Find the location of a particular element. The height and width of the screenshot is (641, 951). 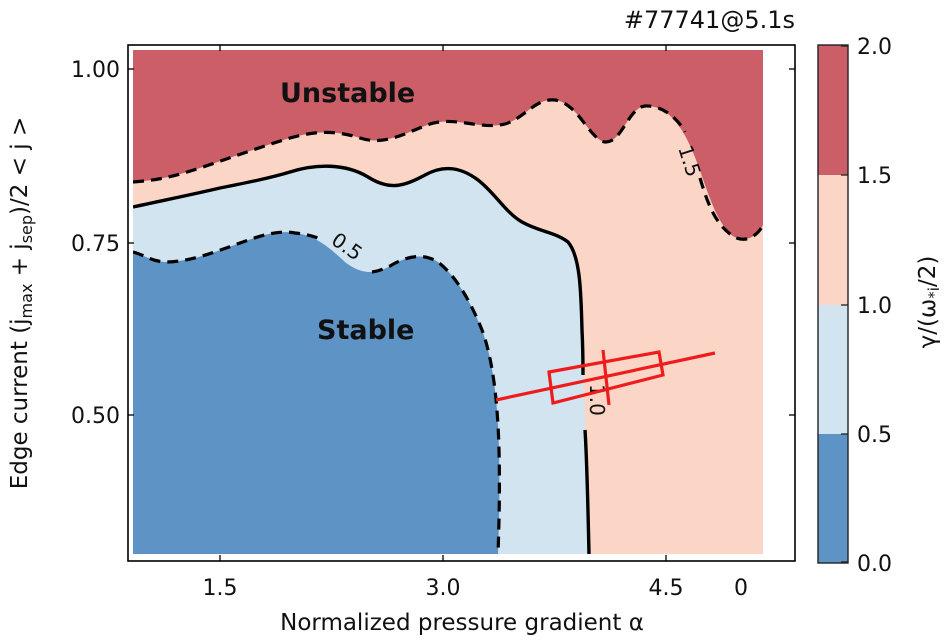

contour-line-0.5 is located at coordinates (226, 247).